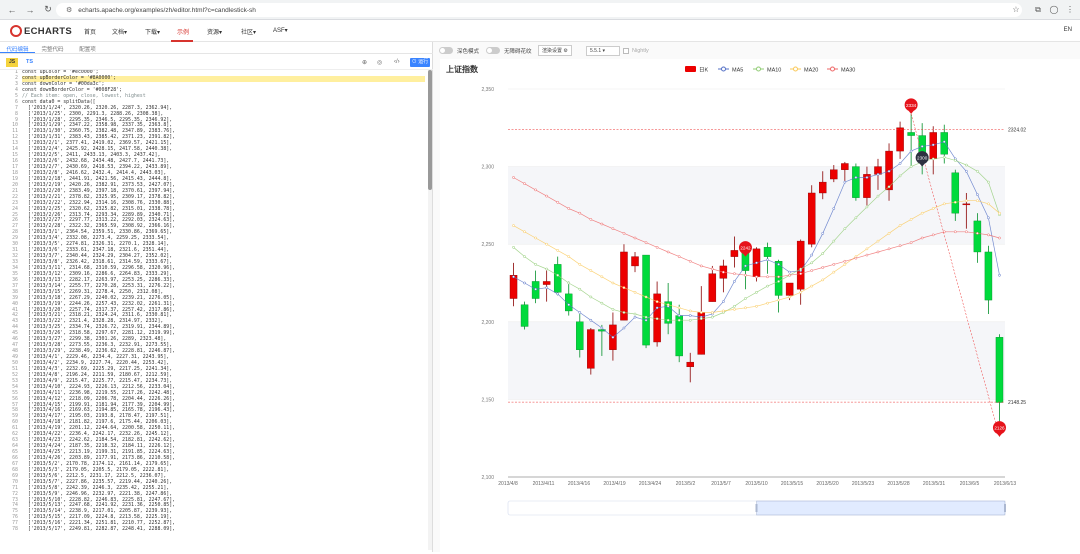 The height and width of the screenshot is (554, 1080). What do you see at coordinates (280, 31) in the screenshot?
I see `nav-asf: ASF▾` at bounding box center [280, 31].